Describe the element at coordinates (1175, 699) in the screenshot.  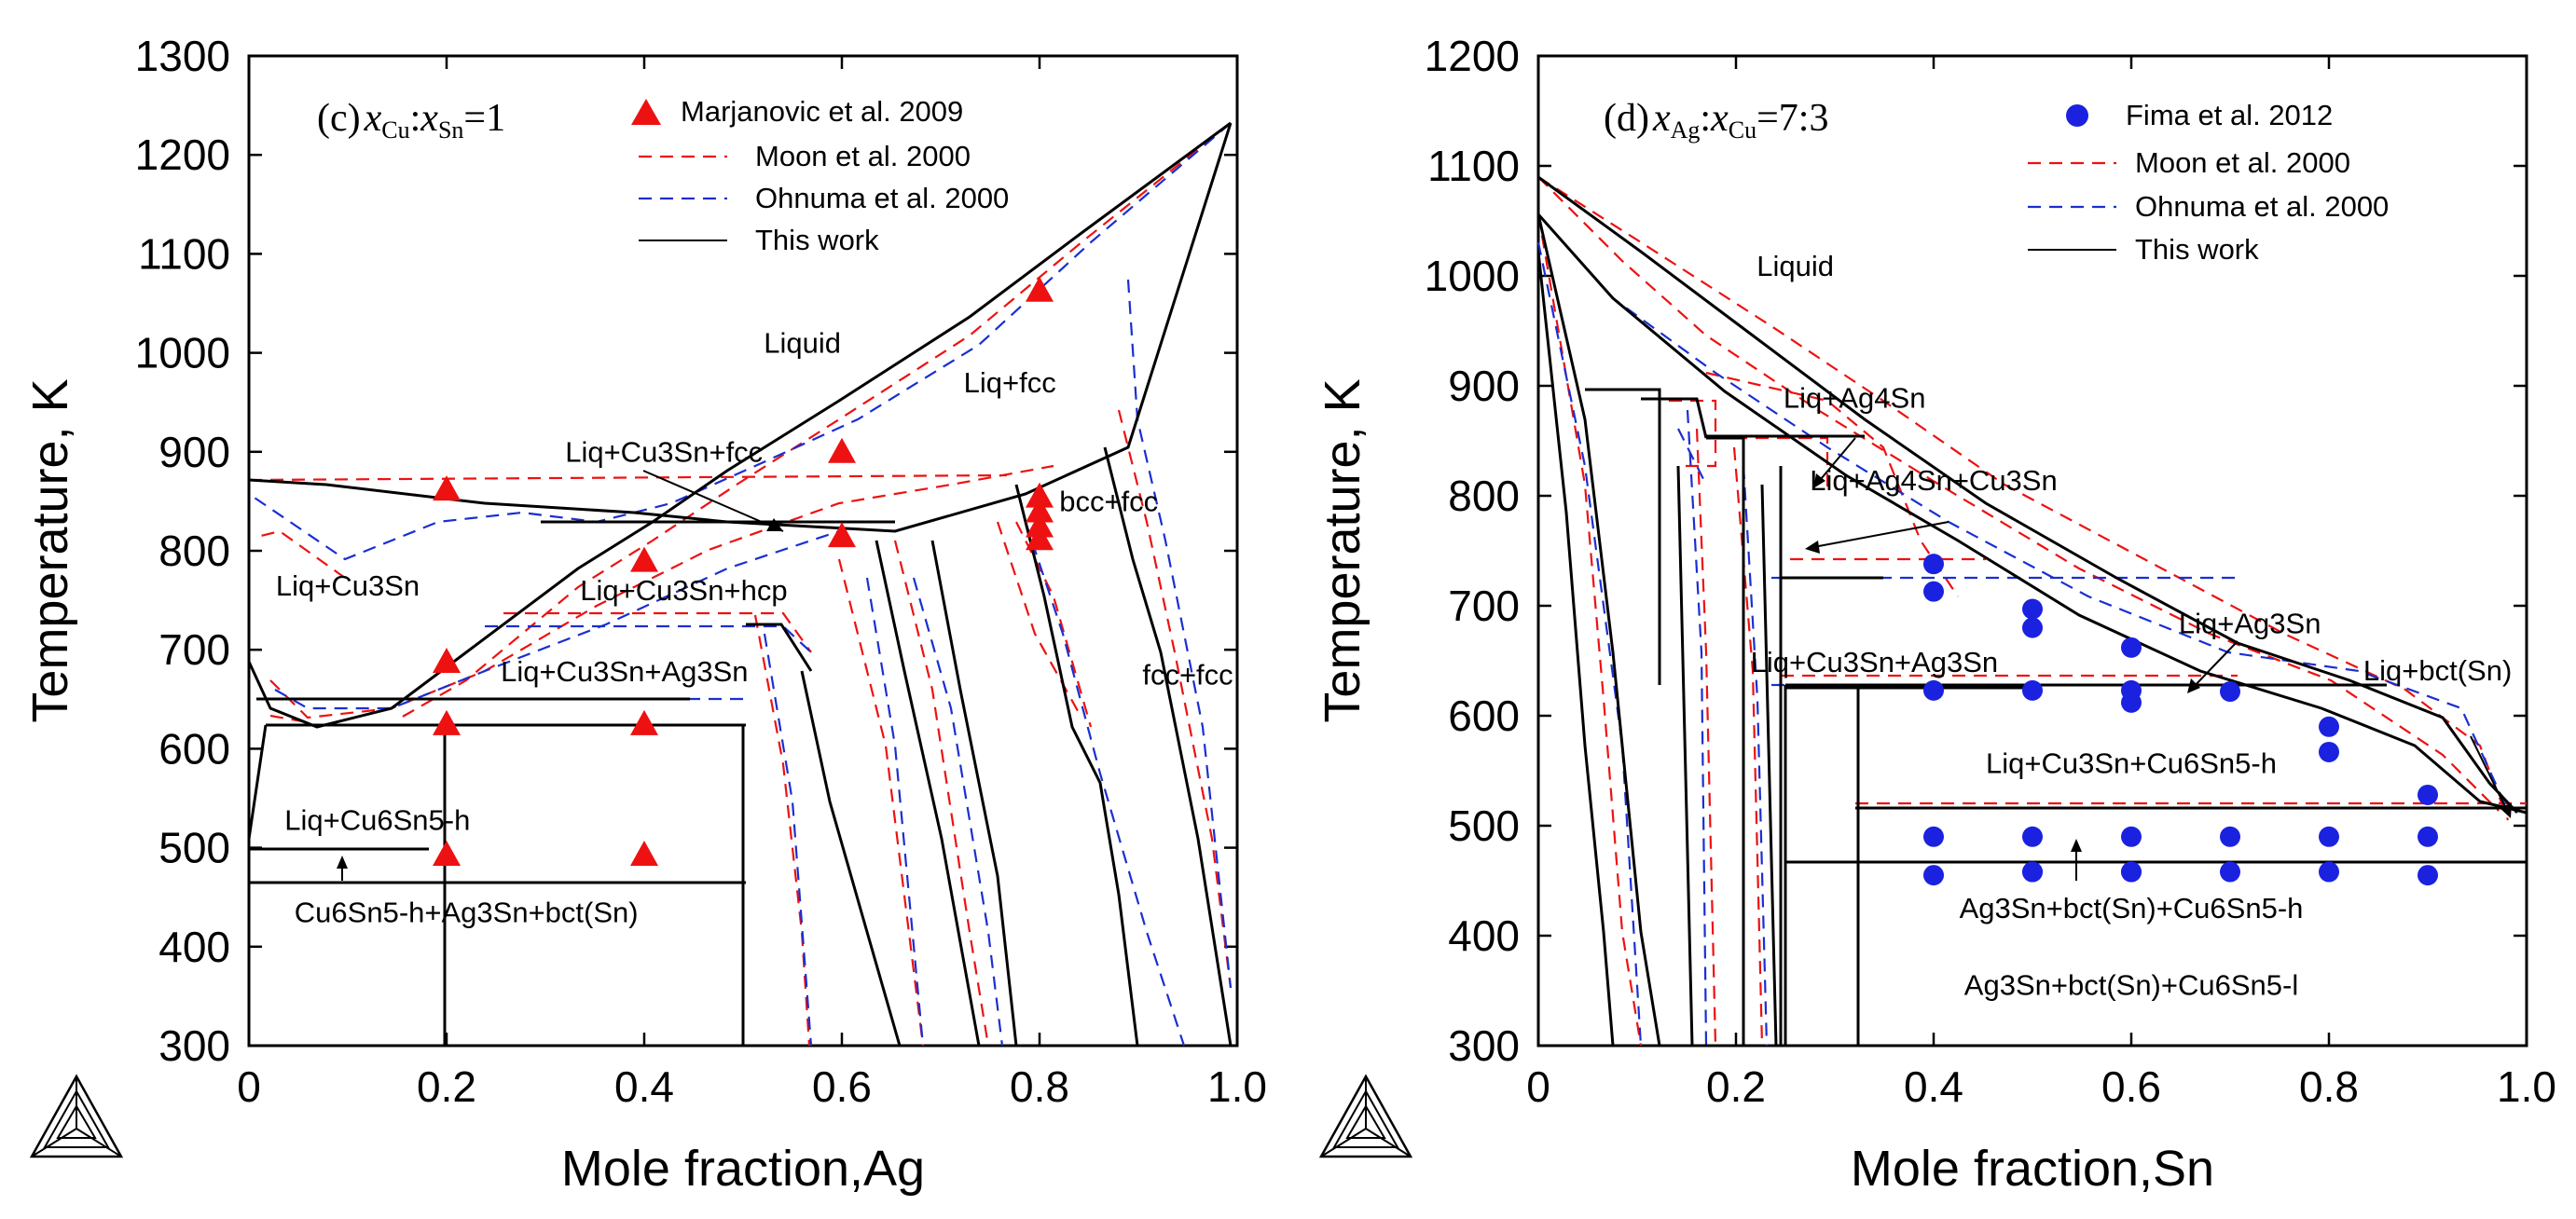
I see `c-red-fcc-right` at that location.